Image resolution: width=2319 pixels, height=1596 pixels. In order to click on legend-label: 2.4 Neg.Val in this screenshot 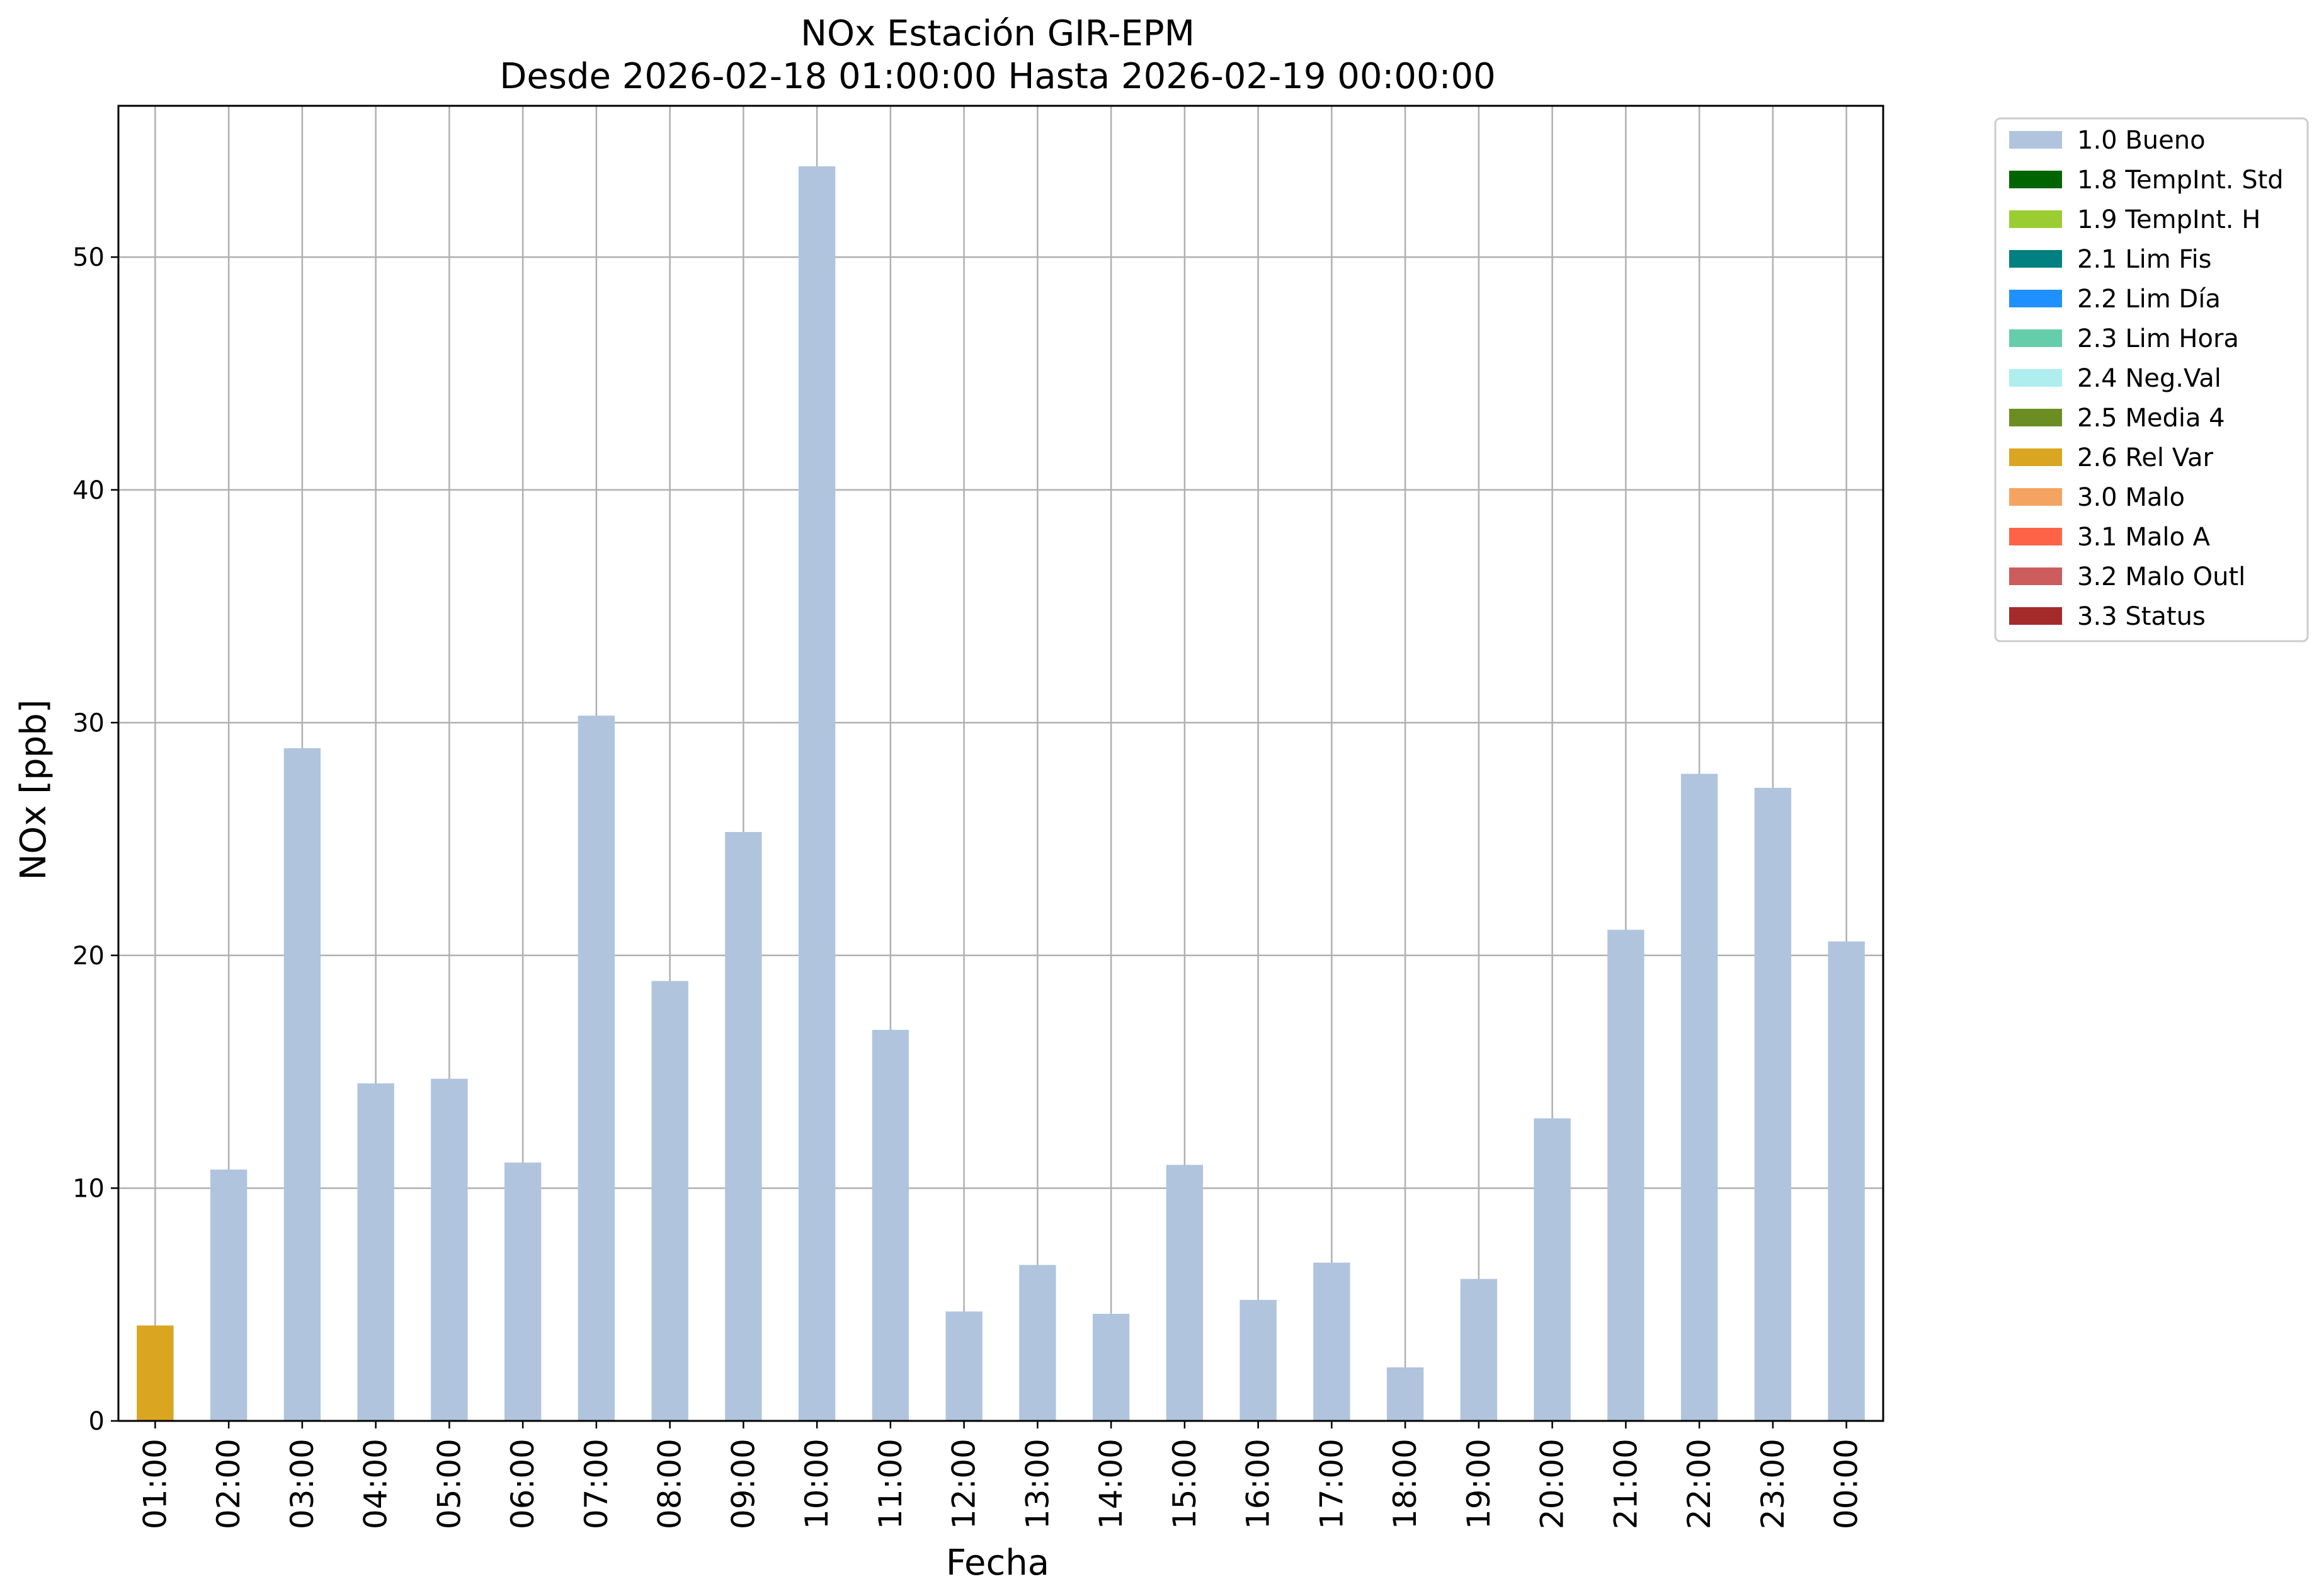, I will do `click(2149, 378)`.